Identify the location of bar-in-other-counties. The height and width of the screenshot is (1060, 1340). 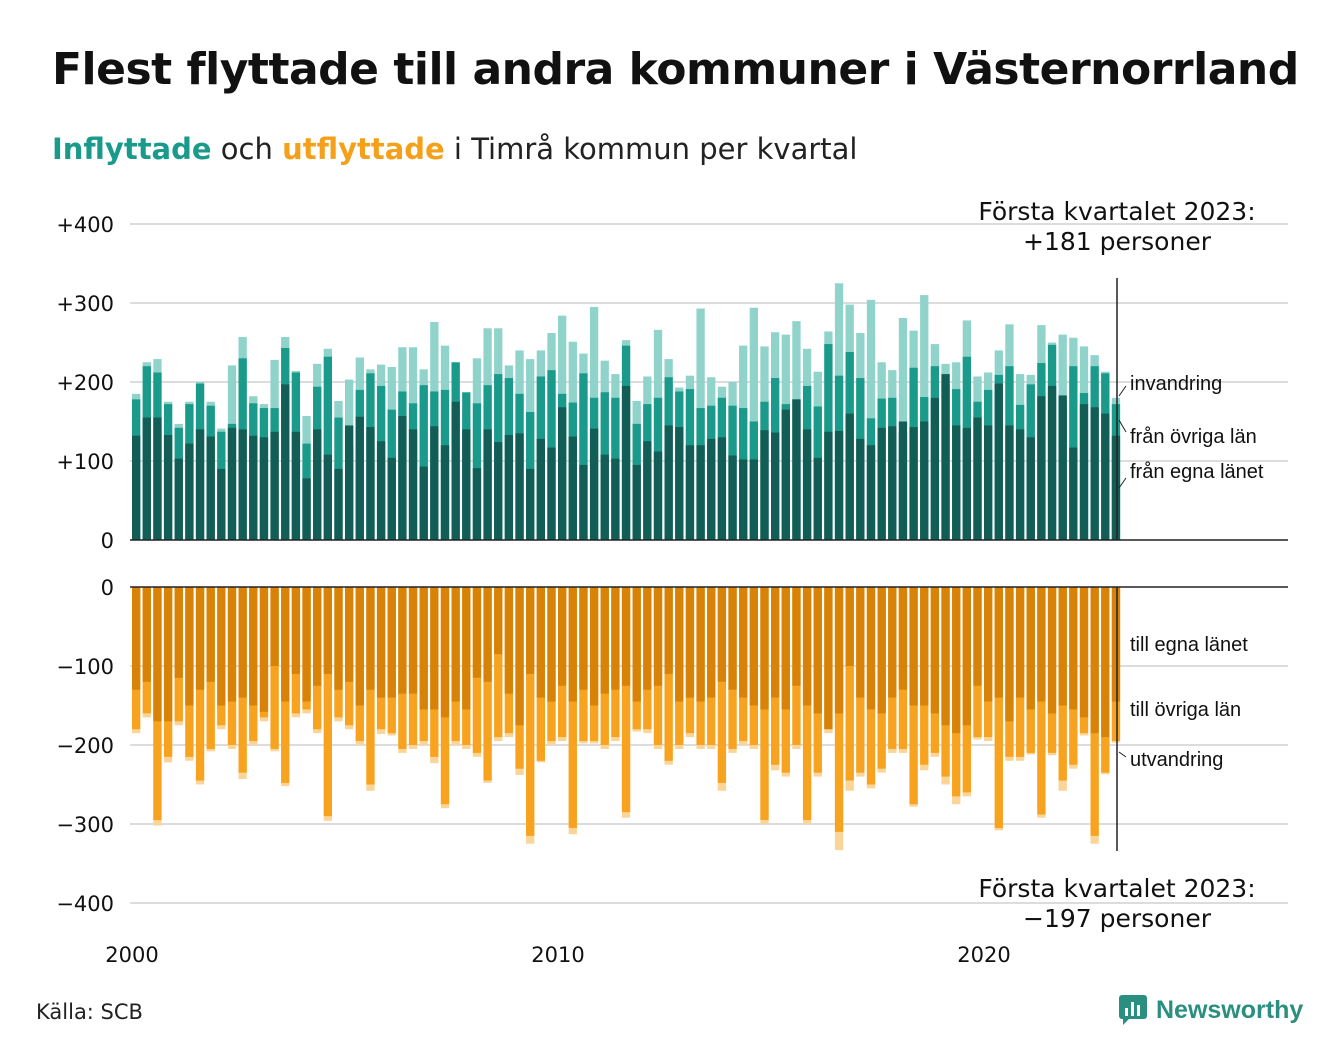
(583, 456).